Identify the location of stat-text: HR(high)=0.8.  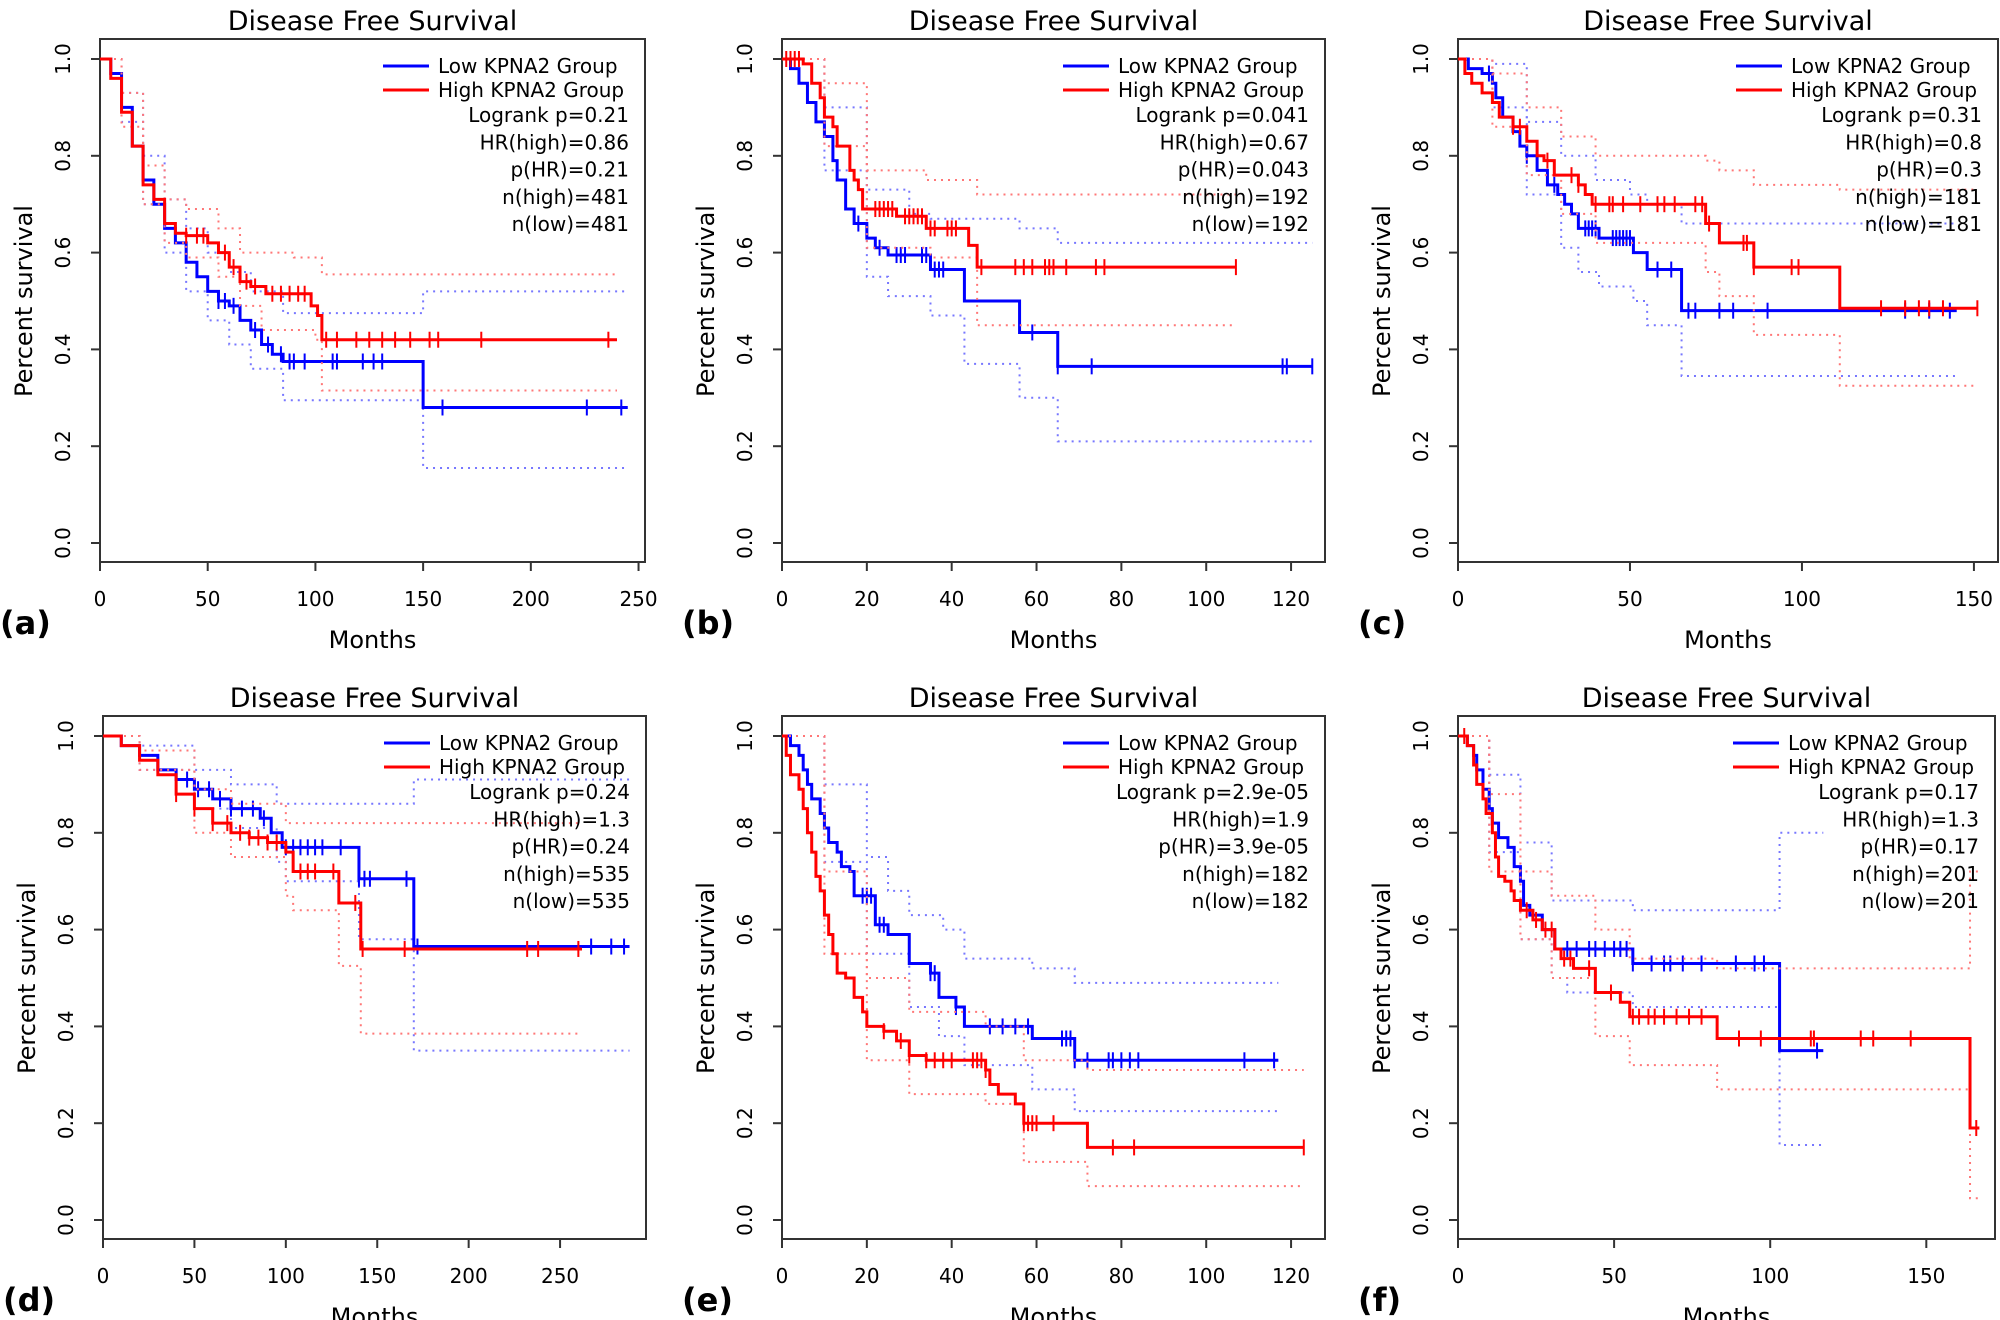
(1913, 142).